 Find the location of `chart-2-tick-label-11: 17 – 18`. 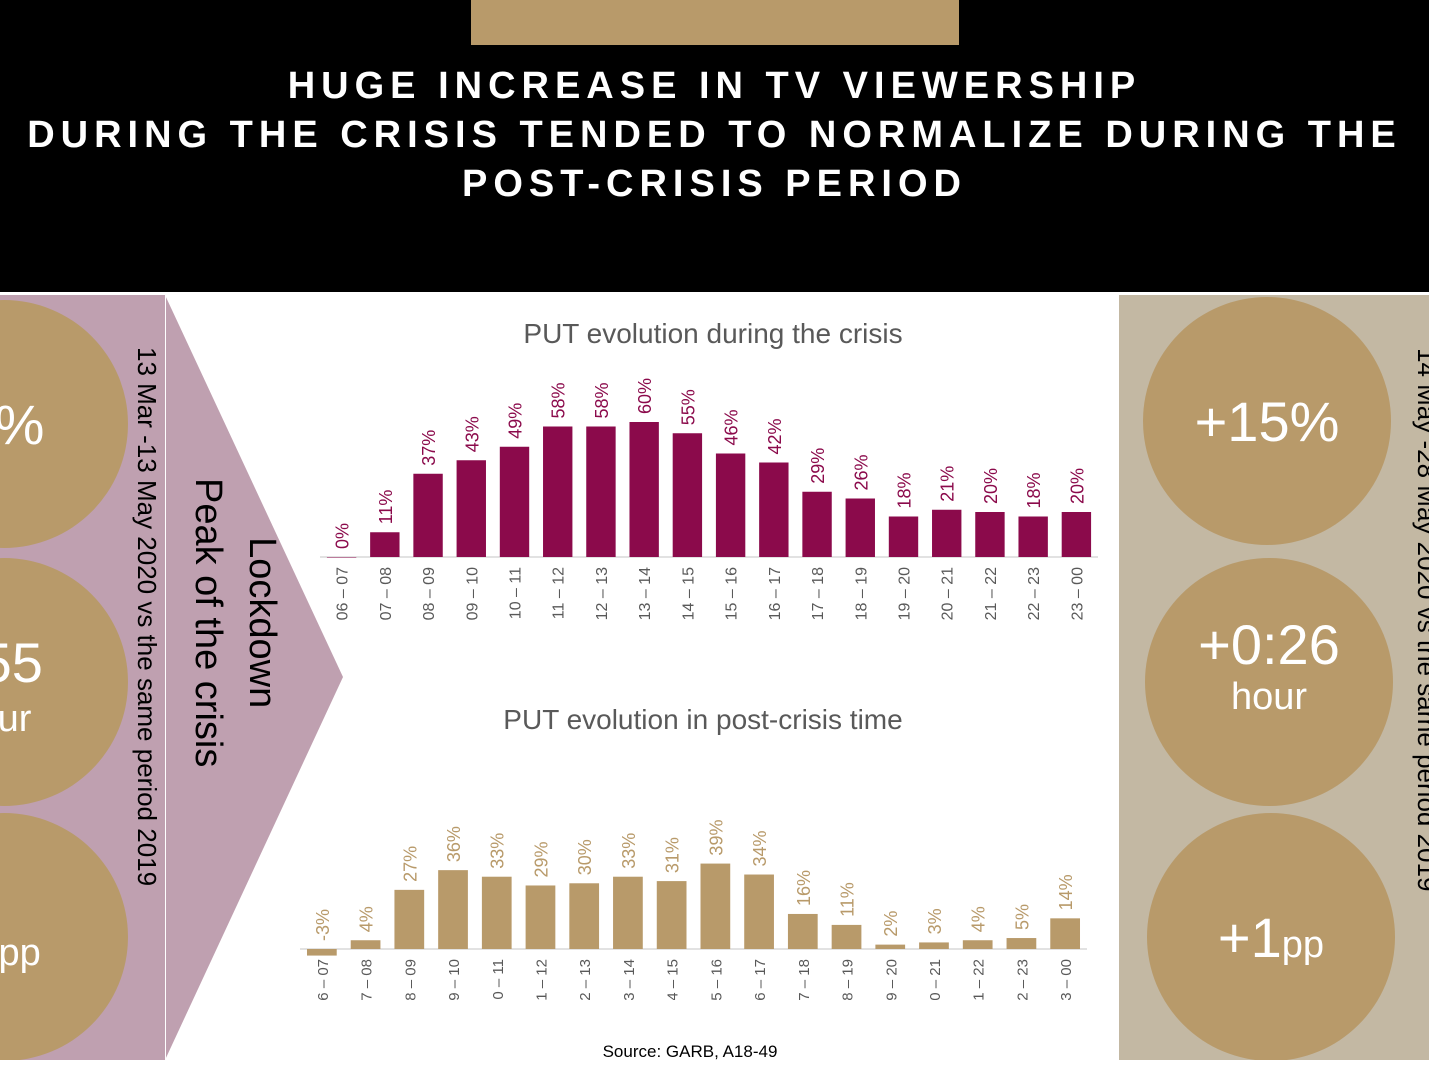

chart-2-tick-label-11: 17 – 18 is located at coordinates (804, 979).